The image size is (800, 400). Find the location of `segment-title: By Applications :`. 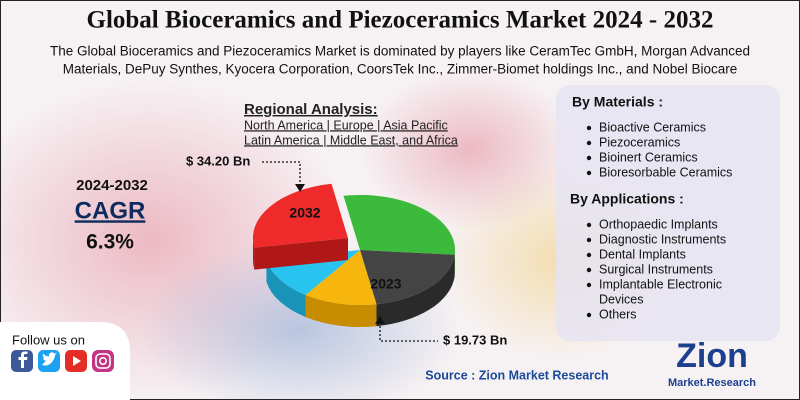

segment-title: By Applications : is located at coordinates (627, 199).